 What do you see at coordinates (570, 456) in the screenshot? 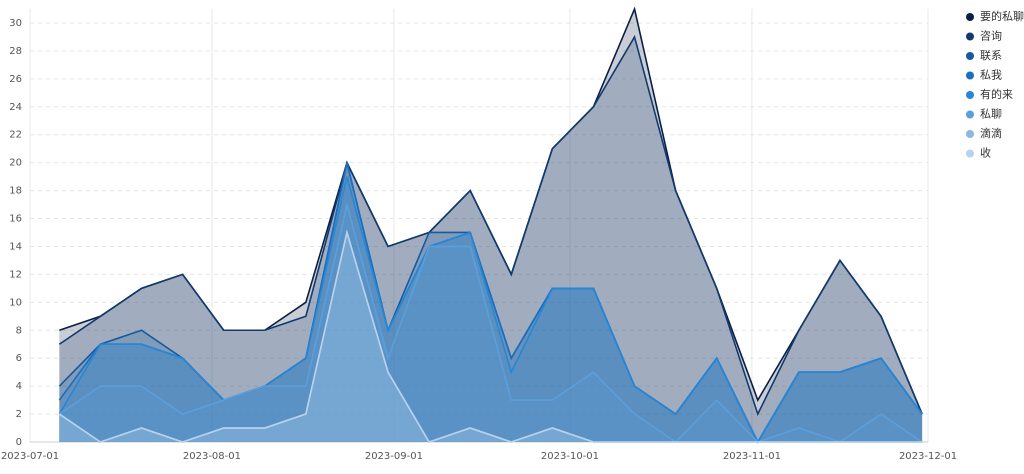
I see `x-tick-label: 2023-10-01` at bounding box center [570, 456].